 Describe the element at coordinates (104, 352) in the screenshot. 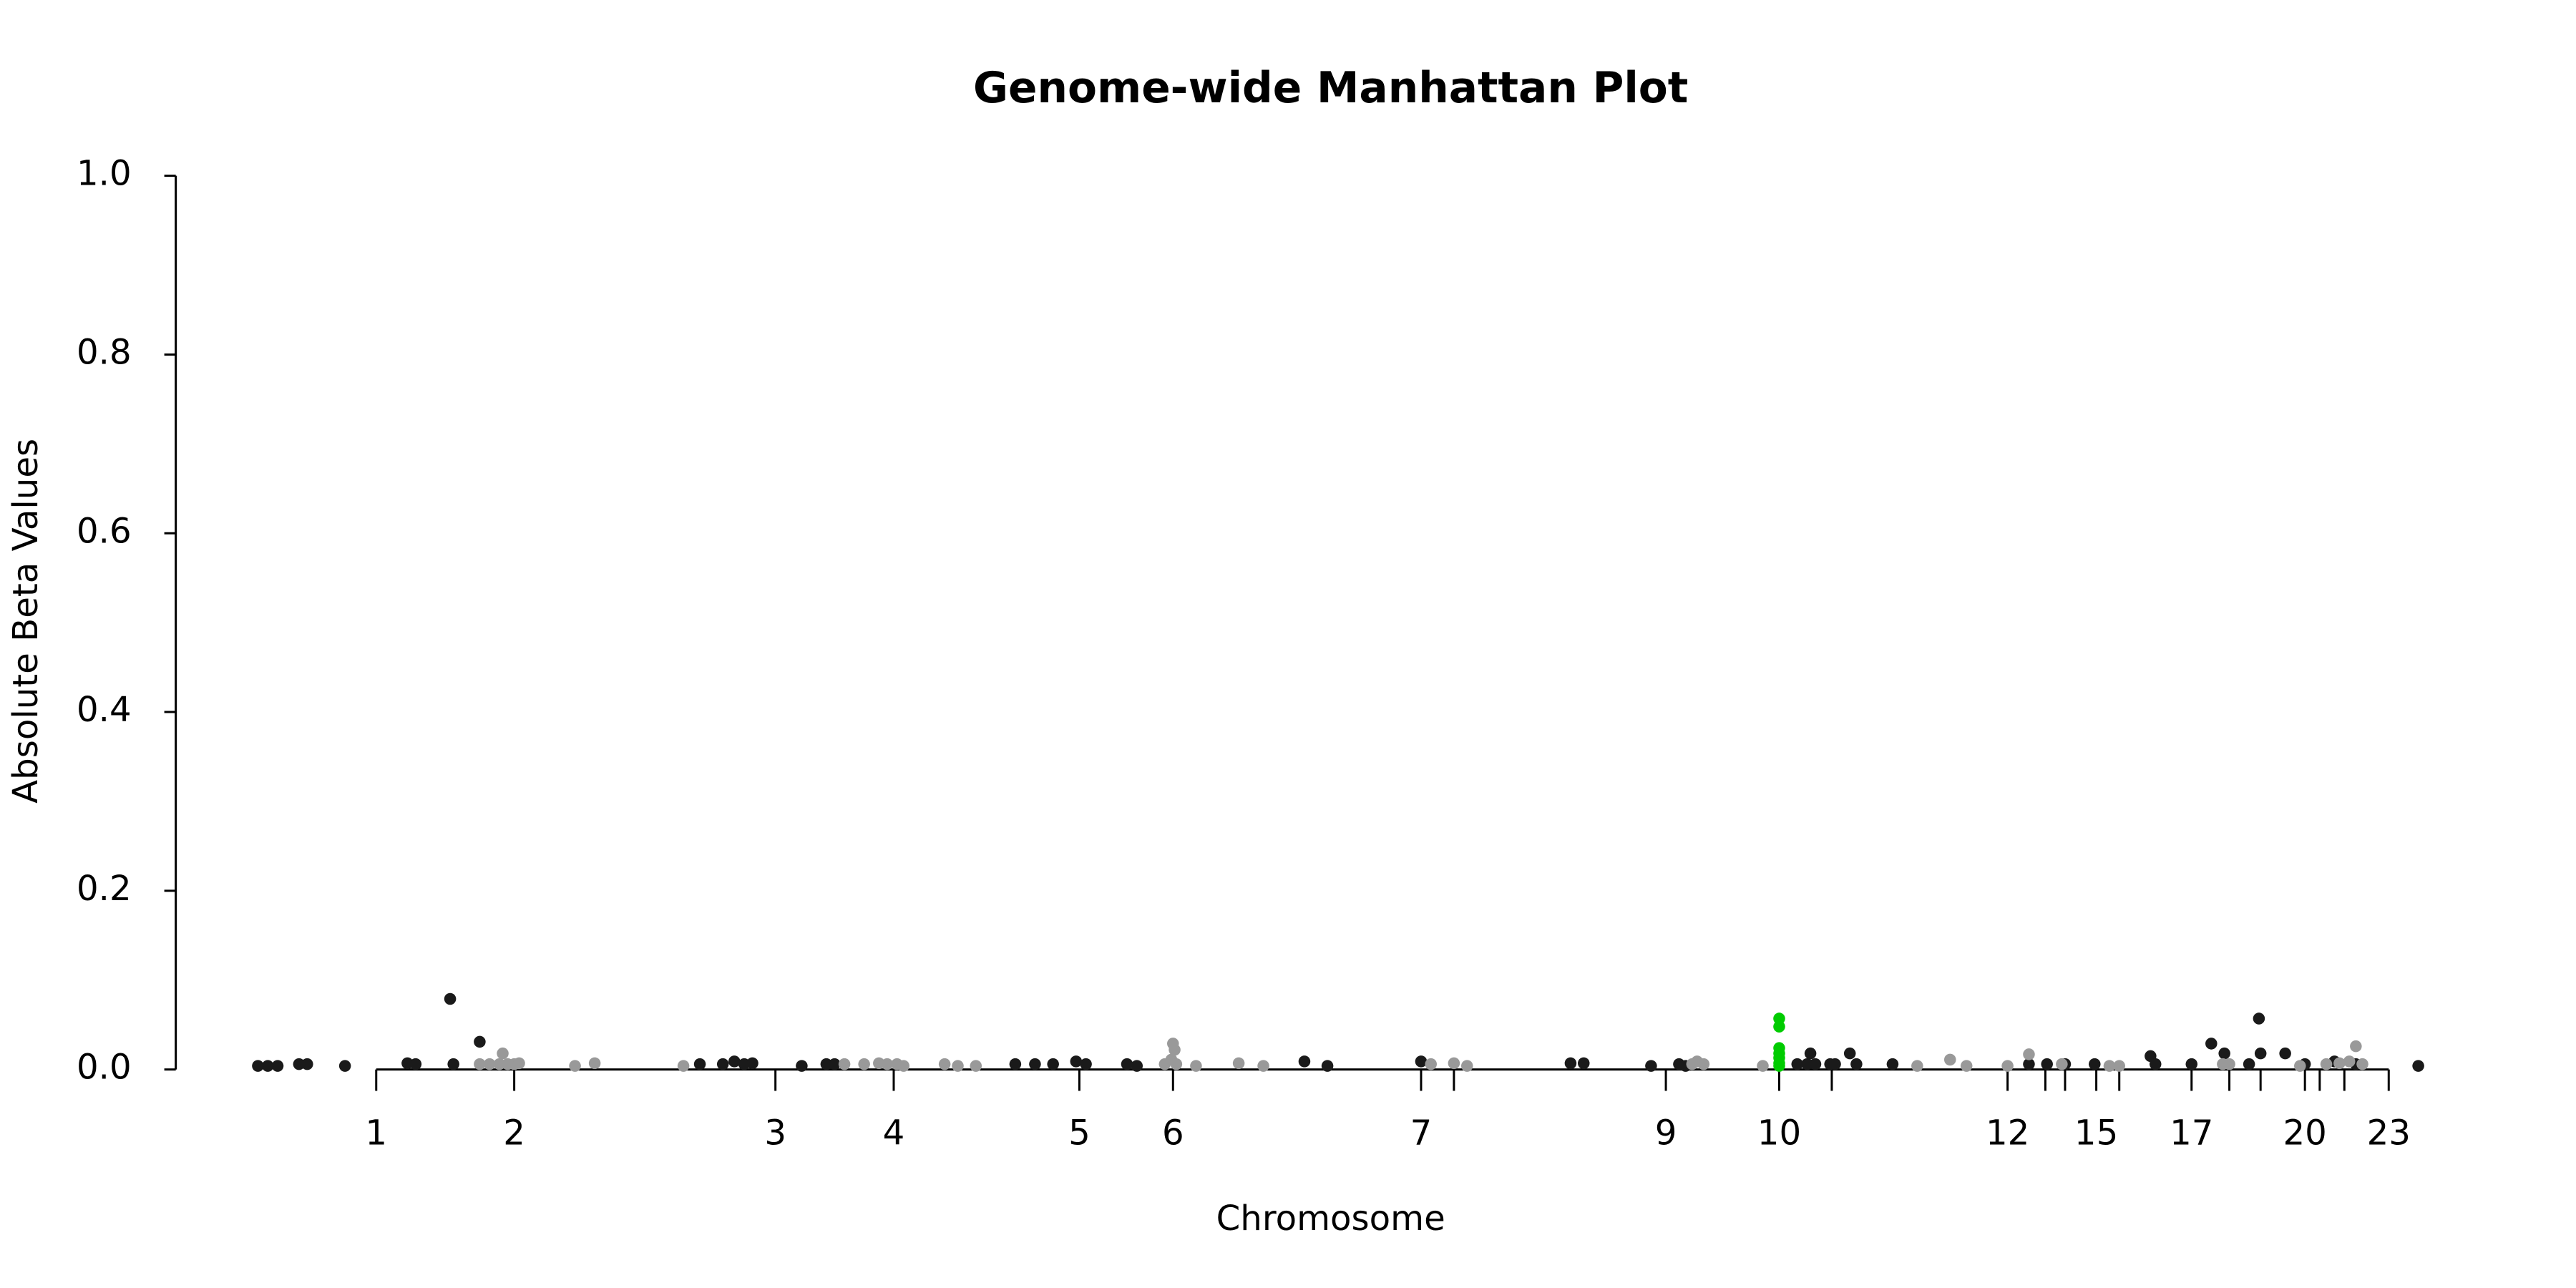

I see `y-tick-label: 0.8` at that location.